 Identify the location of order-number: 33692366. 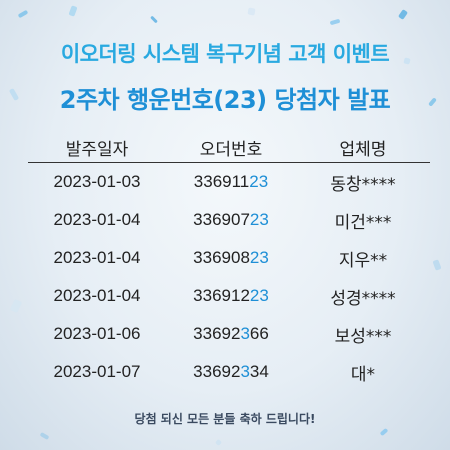
(231, 334).